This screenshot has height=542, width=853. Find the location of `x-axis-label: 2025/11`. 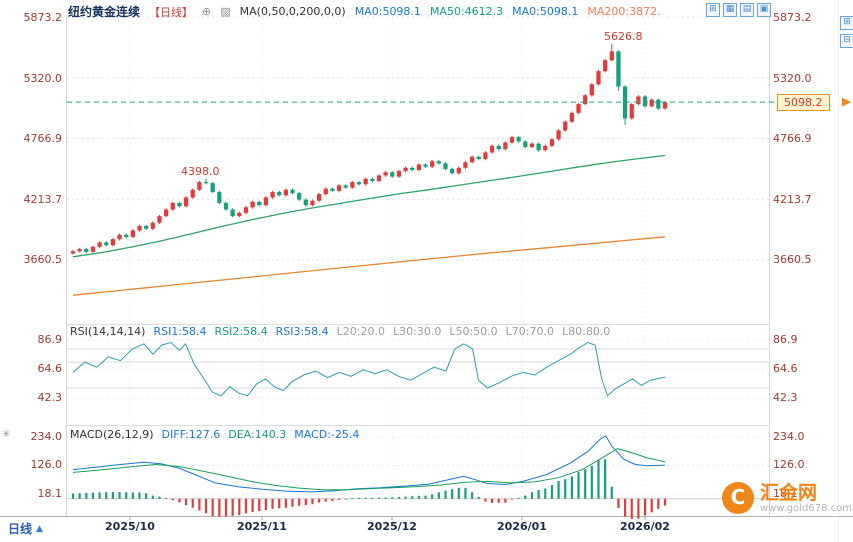

x-axis-label: 2025/11 is located at coordinates (262, 526).